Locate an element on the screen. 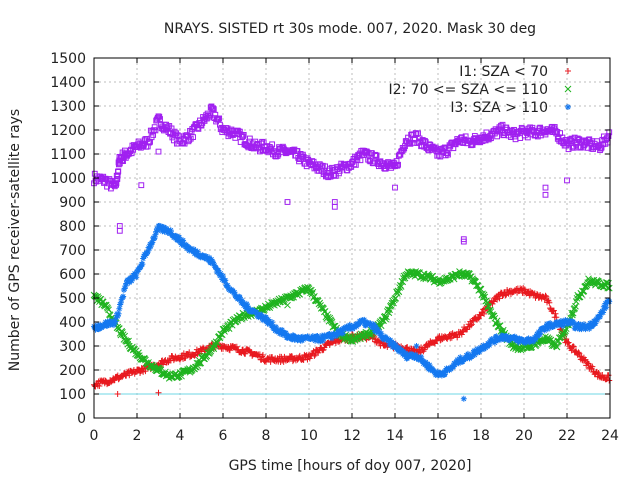  x-tick-label: 20 is located at coordinates (524, 436).